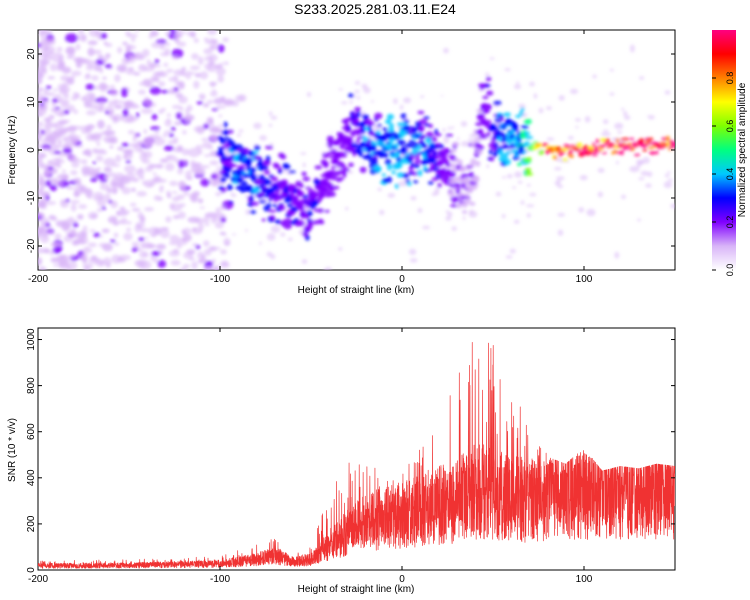 Image resolution: width=750 pixels, height=600 pixels. I want to click on colorbar-axis: 0.0 0.2 0.4 0.6 0.8, so click(723, 174).